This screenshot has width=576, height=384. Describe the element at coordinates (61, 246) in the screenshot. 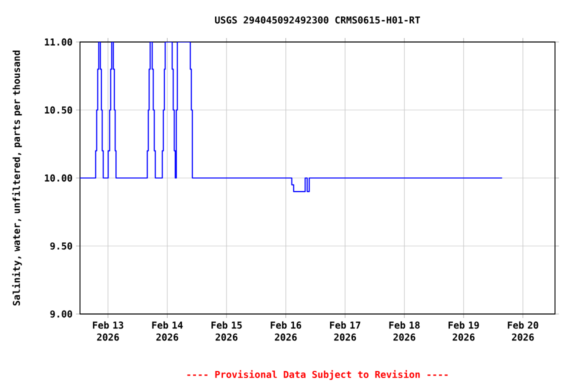

I see `y-tick-label: 9.50` at that location.